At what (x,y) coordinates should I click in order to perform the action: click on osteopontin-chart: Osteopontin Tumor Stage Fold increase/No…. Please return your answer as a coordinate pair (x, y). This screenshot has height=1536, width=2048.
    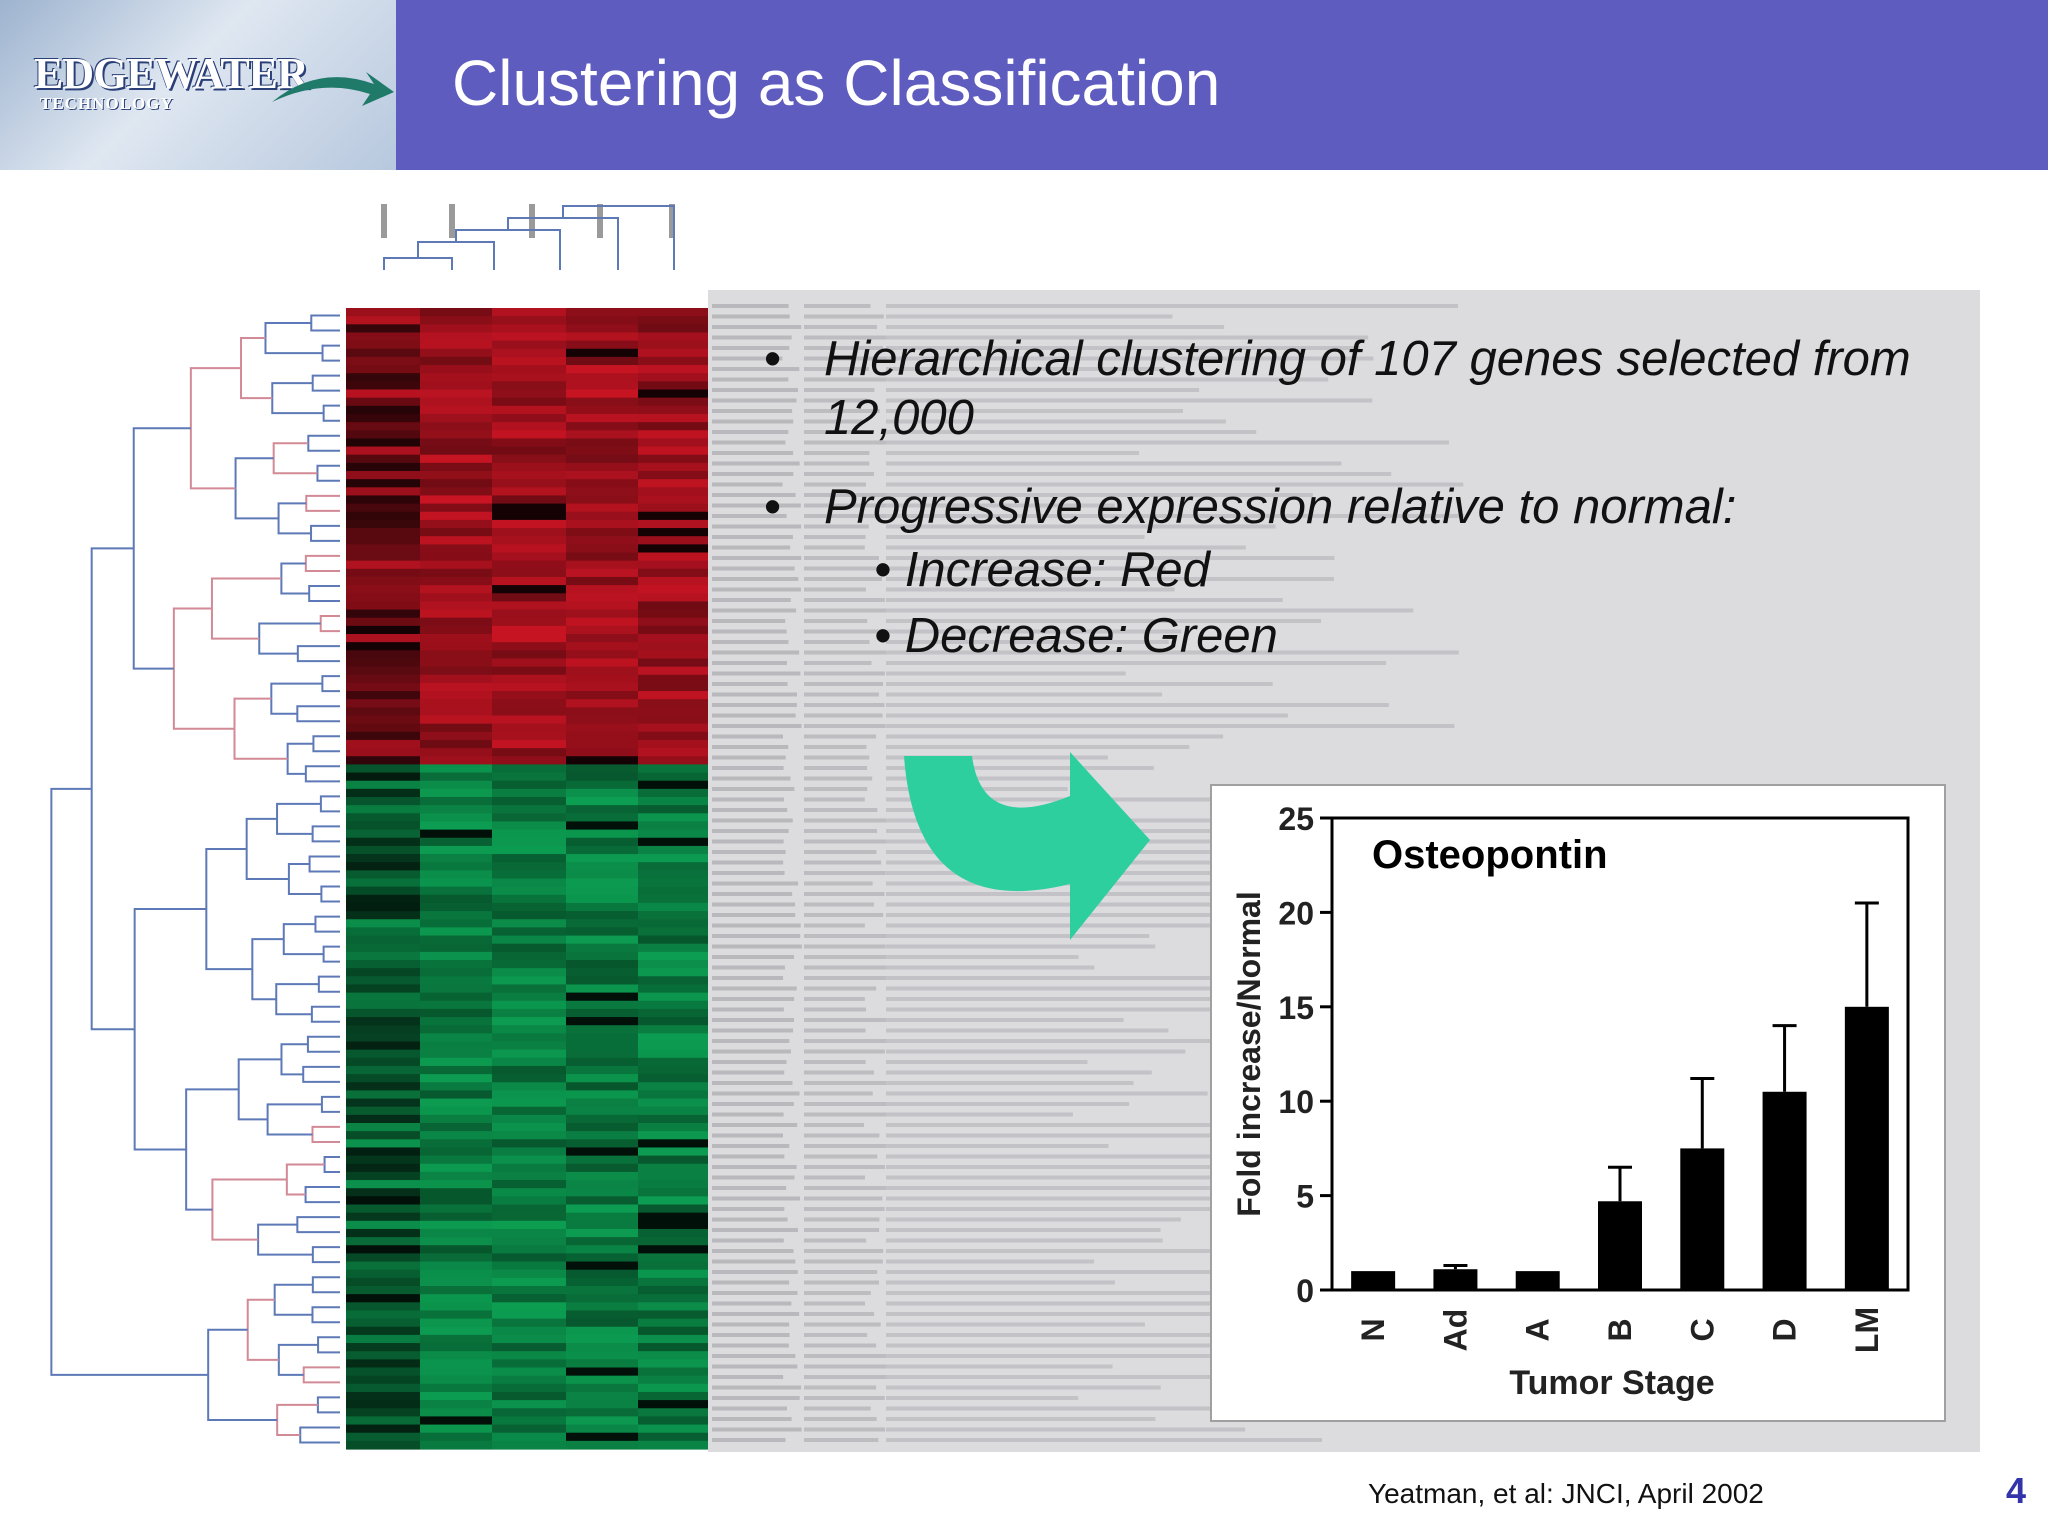
    Looking at the image, I should click on (1578, 1103).